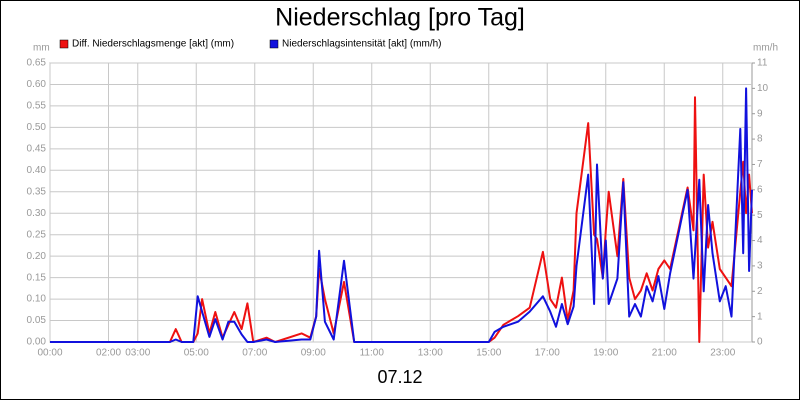 Image resolution: width=800 pixels, height=400 pixels. What do you see at coordinates (41, 48) in the screenshot?
I see `y-axis-unit: mm` at bounding box center [41, 48].